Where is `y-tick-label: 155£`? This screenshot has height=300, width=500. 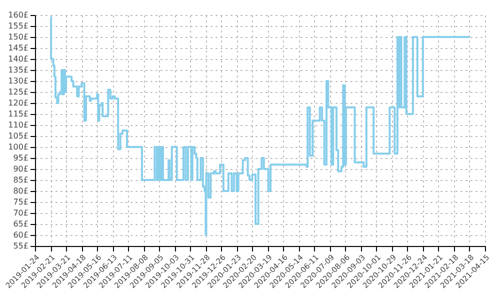 y-tick-label: 155£ is located at coordinates (18, 26).